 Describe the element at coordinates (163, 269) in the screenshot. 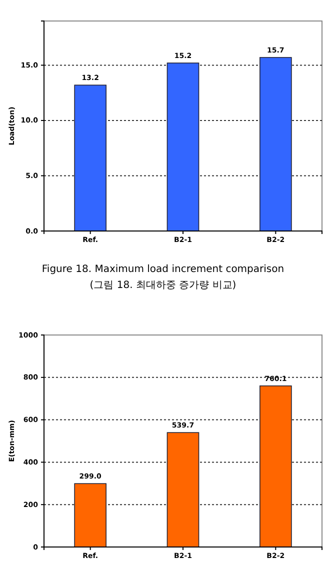

I see `caption: Figure 18. Maximum load increment comparison` at that location.